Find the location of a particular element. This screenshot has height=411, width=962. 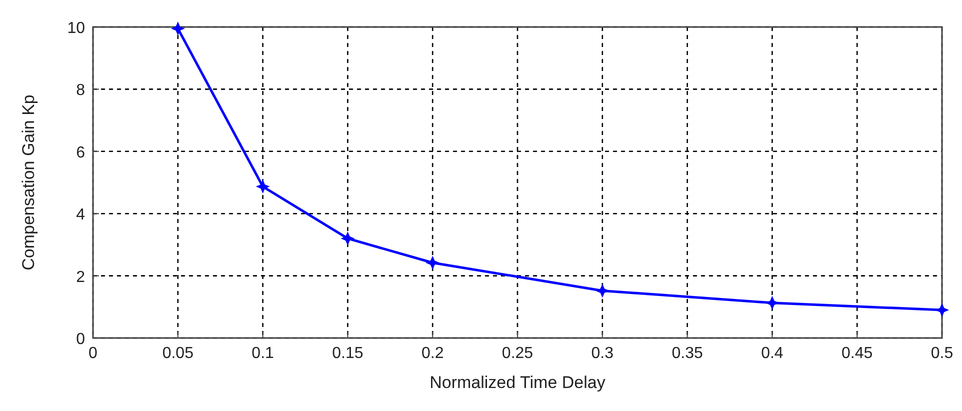

x-tick-label: 0.25 is located at coordinates (518, 353).